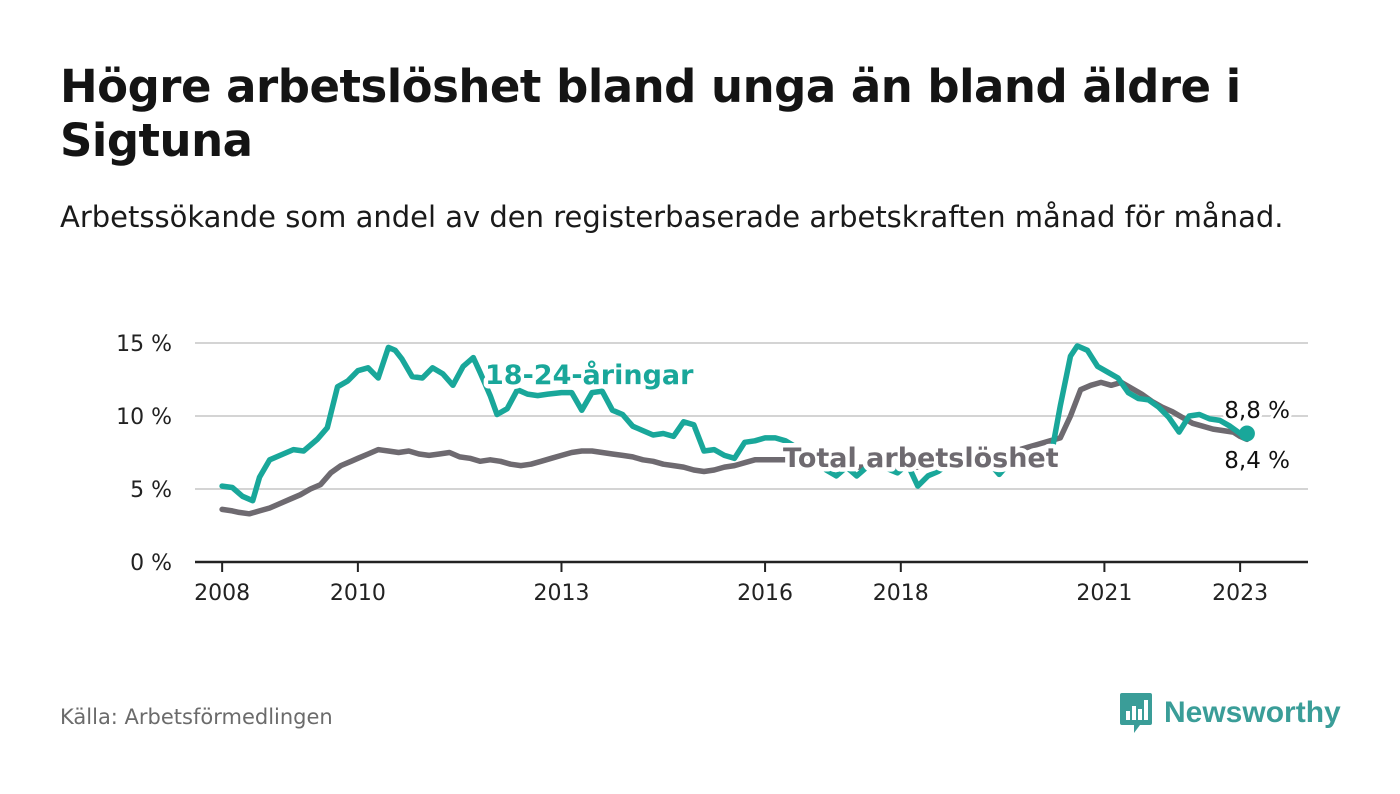 This screenshot has height=794, width=1400. Describe the element at coordinates (196, 717) in the screenshot. I see `source-note: Källa: Arbetsförmedlingen` at that location.